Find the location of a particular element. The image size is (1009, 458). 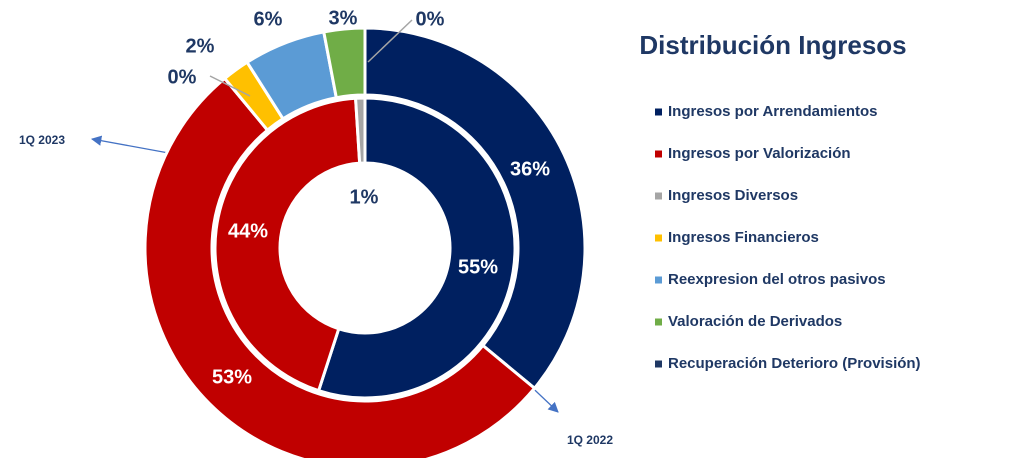

legend-label: Ingresos por Valorización is located at coordinates (759, 153).